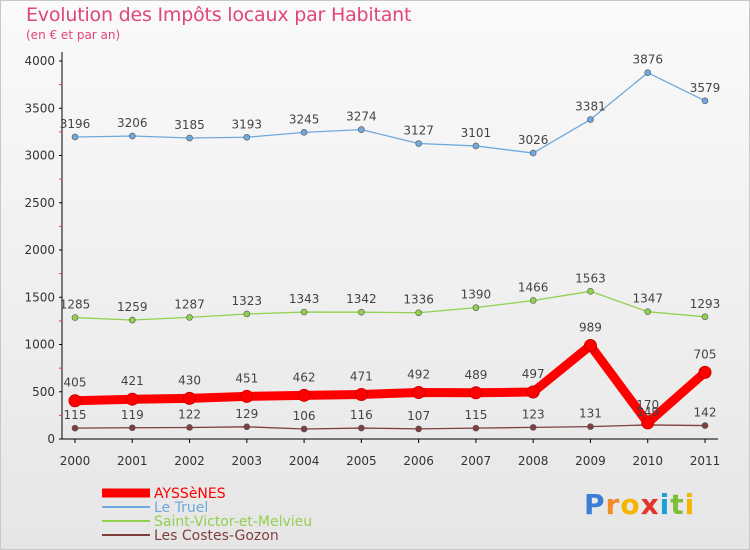 The image size is (750, 550). Describe the element at coordinates (181, 508) in the screenshot. I see `legend-entry: Le Truel` at that location.